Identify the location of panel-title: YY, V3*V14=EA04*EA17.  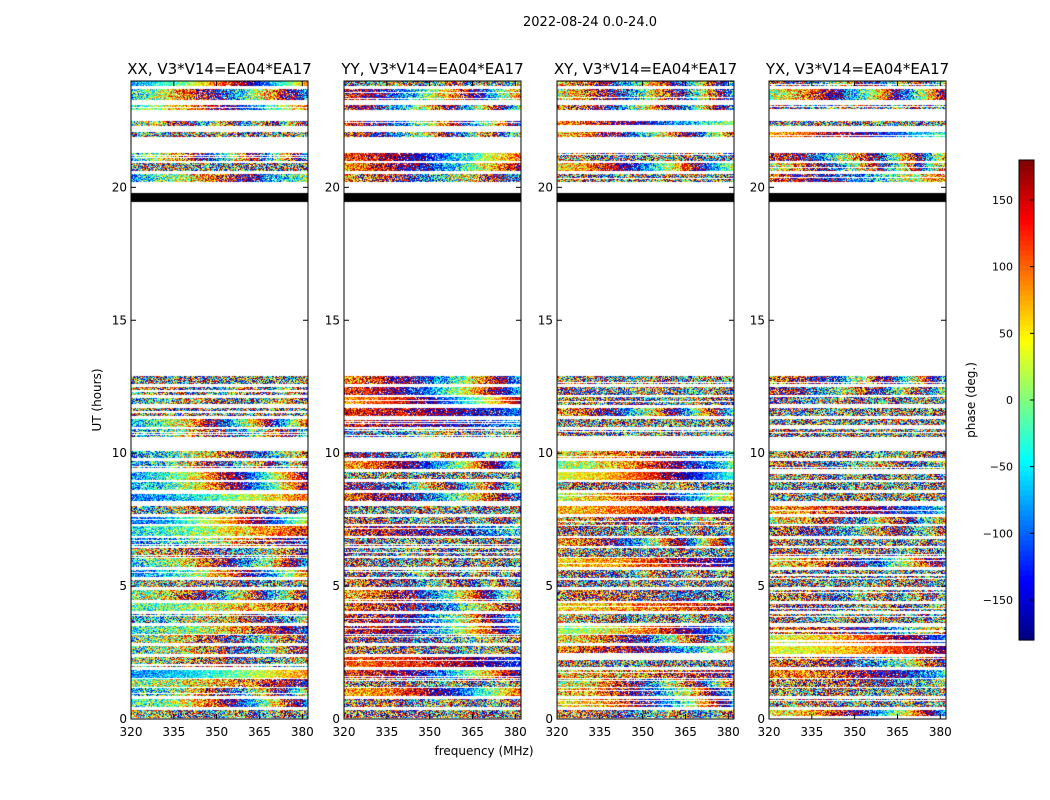
(431, 69).